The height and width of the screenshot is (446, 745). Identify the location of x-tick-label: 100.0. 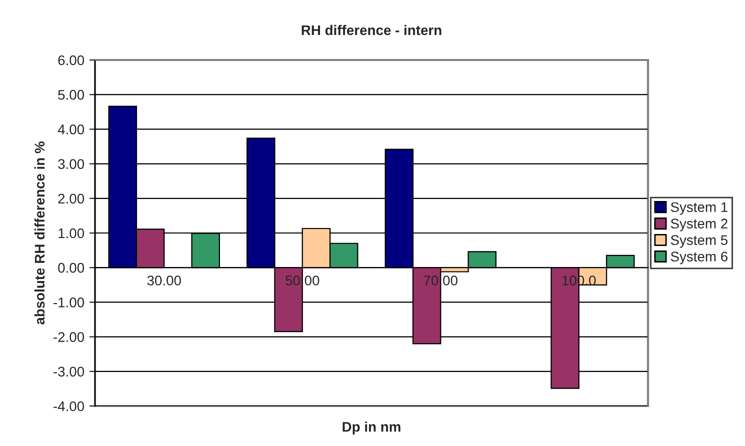
(579, 281).